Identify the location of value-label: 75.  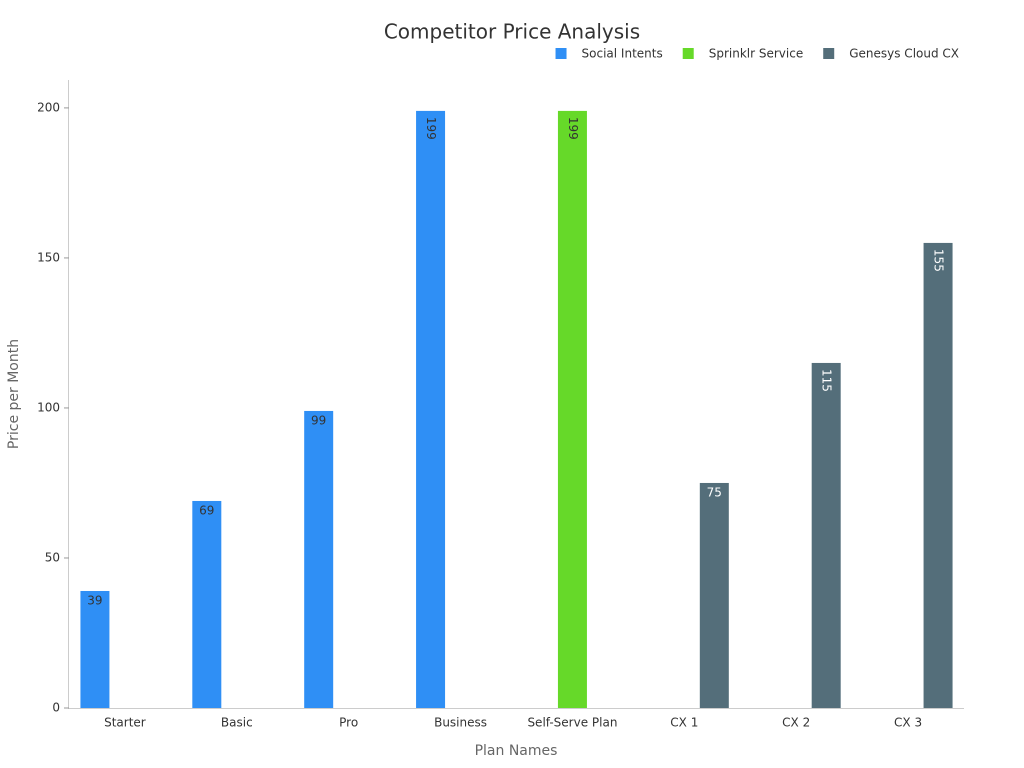
(714, 492).